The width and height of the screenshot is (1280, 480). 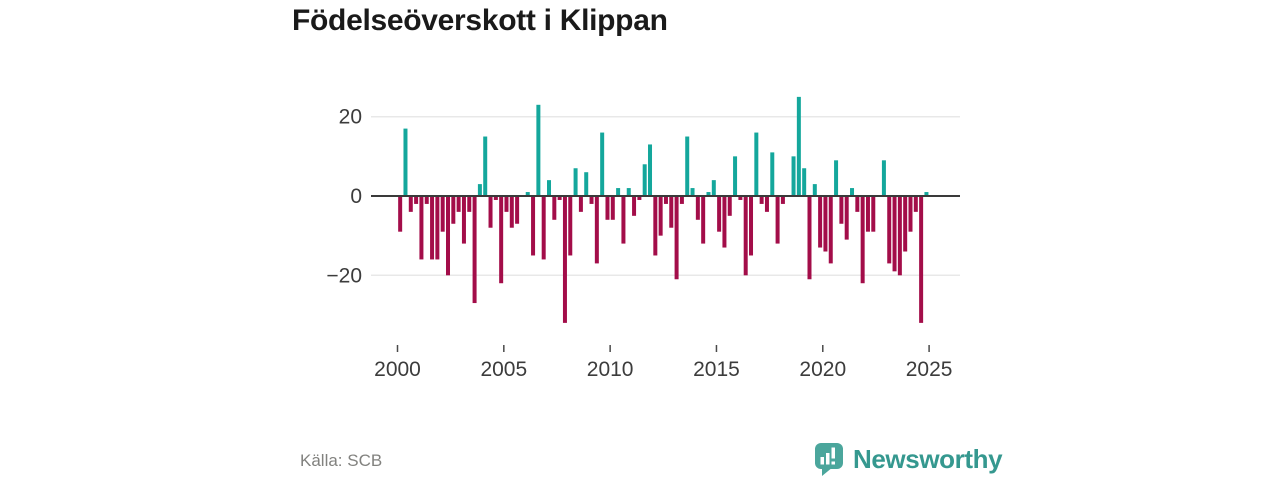 What do you see at coordinates (341, 460) in the screenshot?
I see `source-label: Källa: SCB` at bounding box center [341, 460].